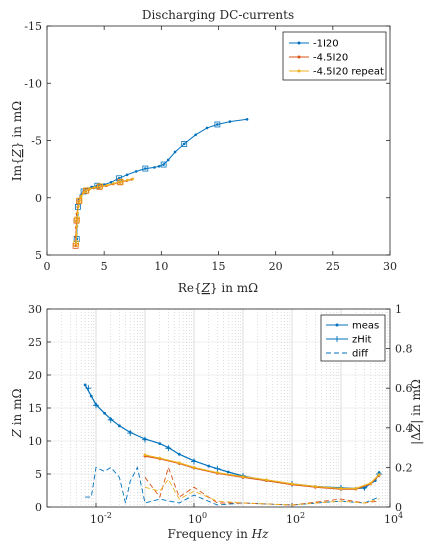 The height and width of the screenshot is (550, 433). Describe the element at coordinates (398, 309) in the screenshot. I see `y-right-tick-label: 1` at that location.